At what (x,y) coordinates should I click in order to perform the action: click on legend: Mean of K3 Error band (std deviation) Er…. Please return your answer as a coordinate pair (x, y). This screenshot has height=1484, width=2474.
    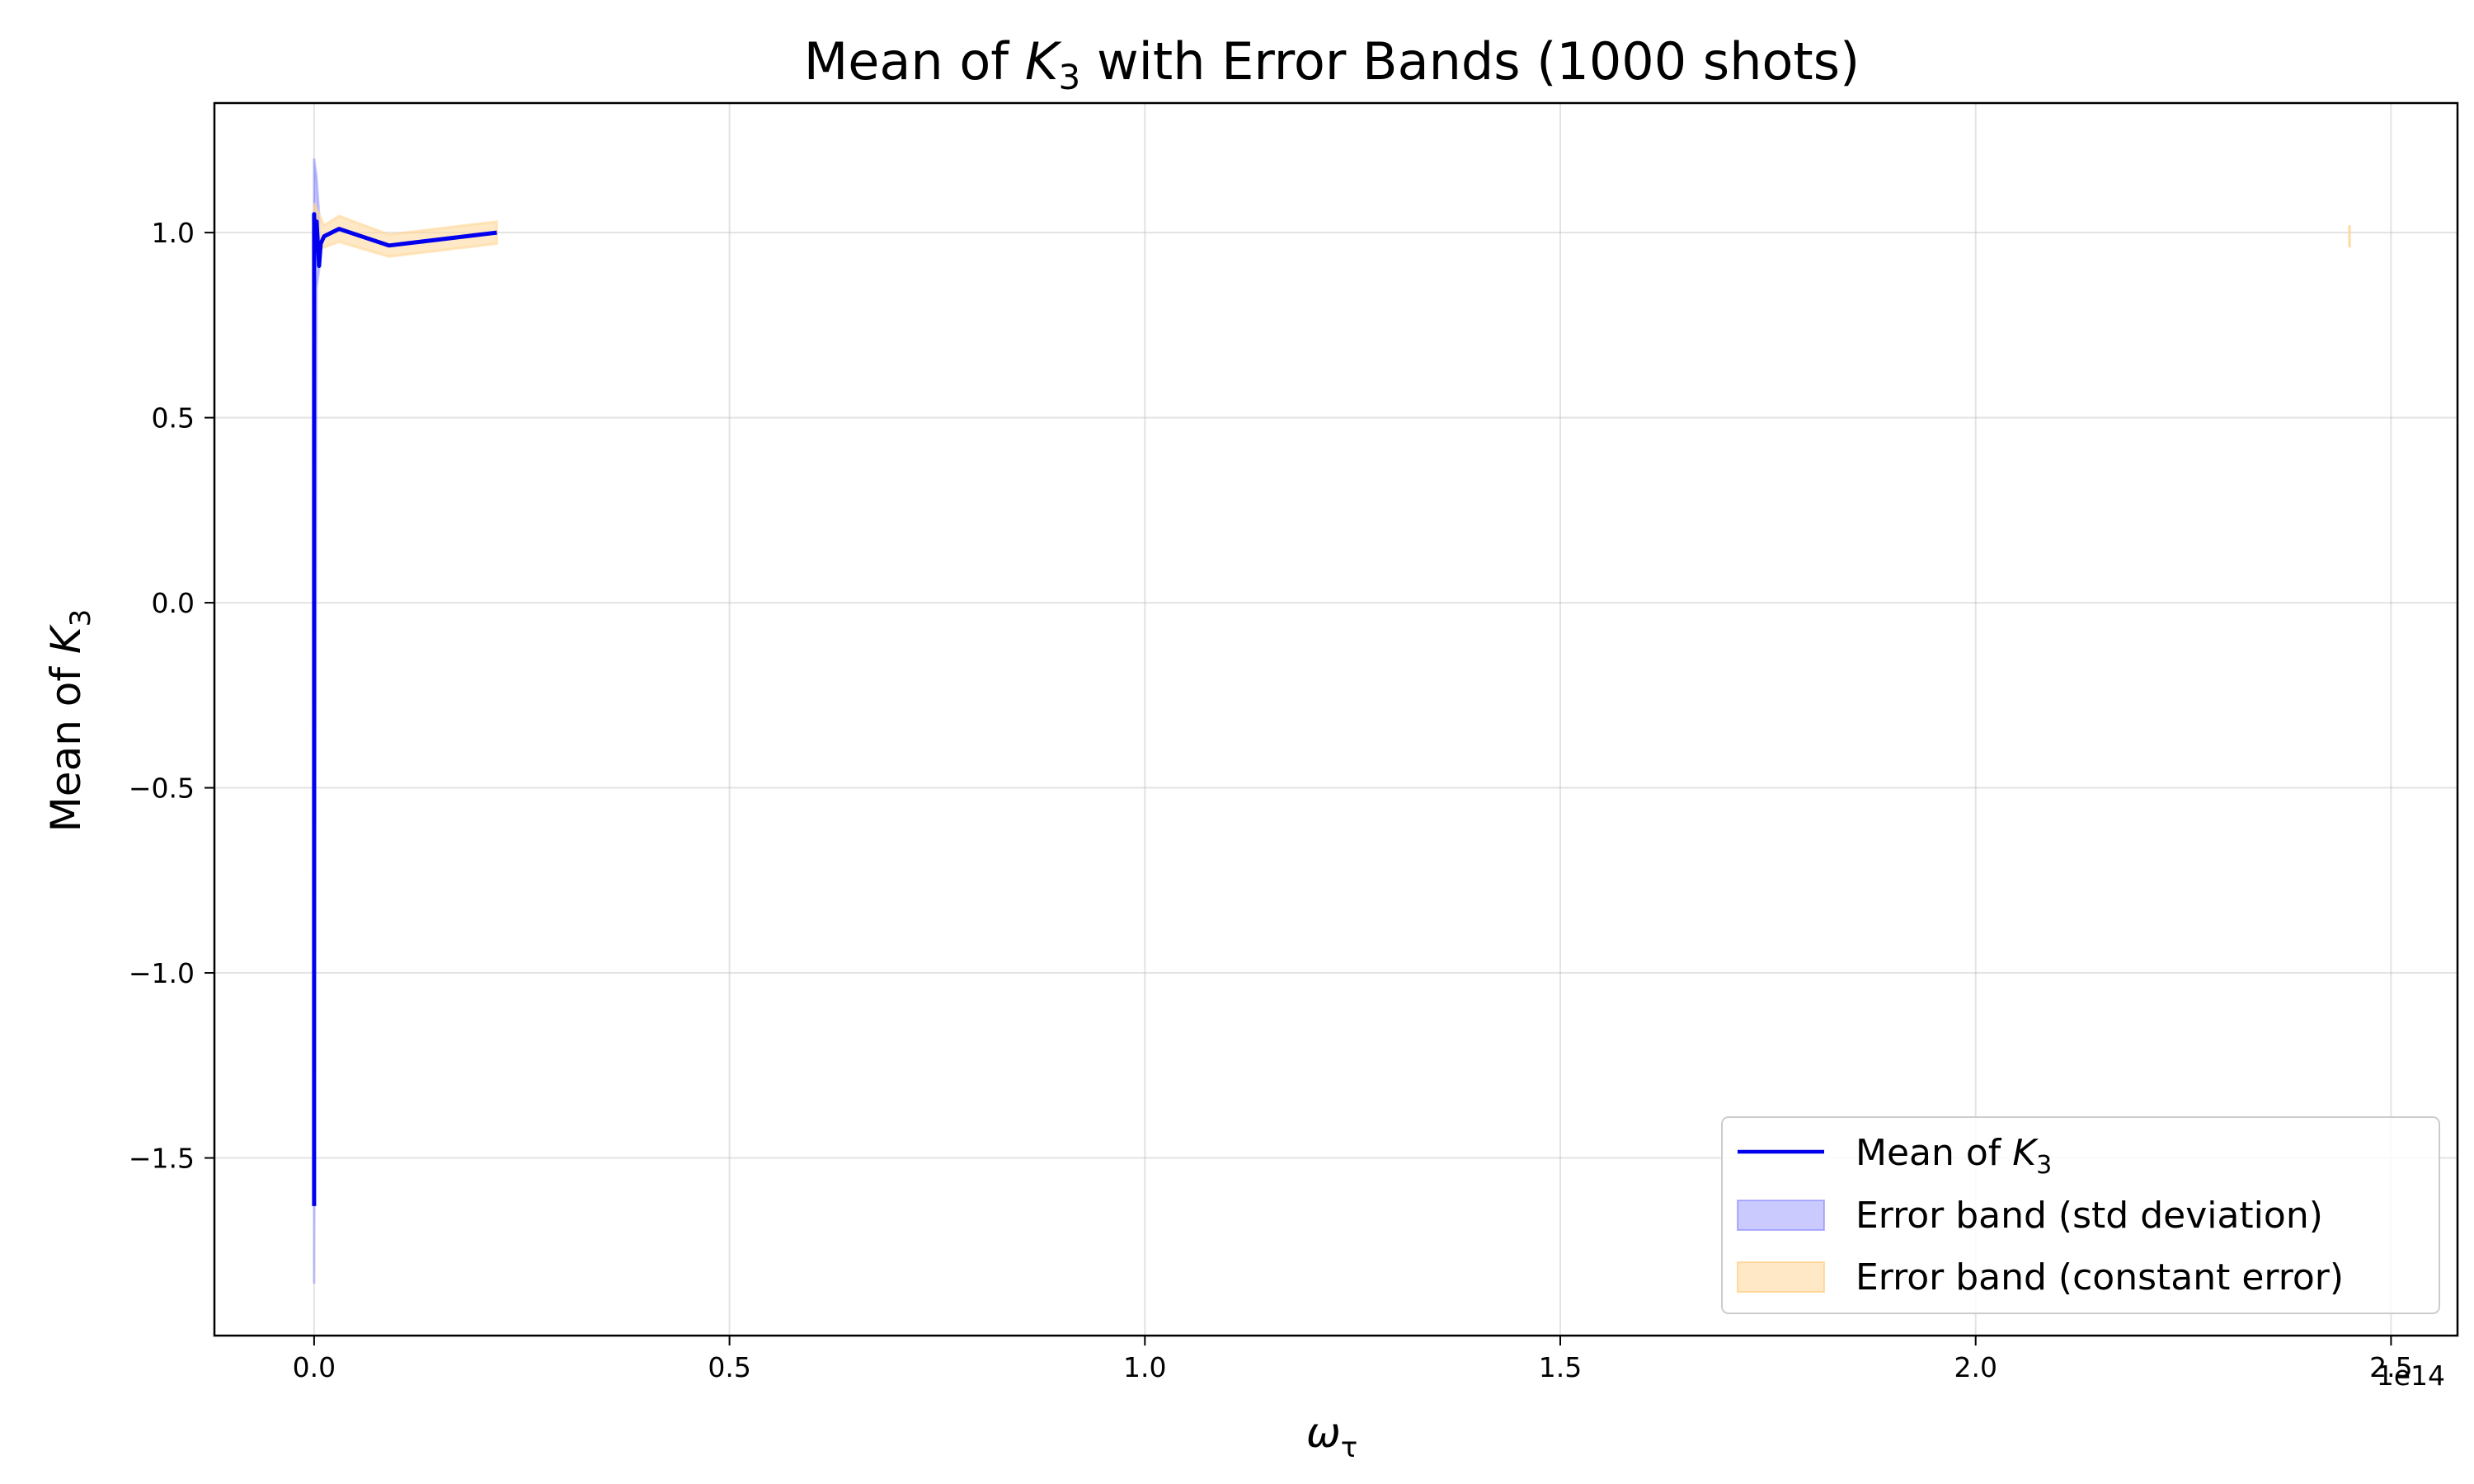
    Looking at the image, I should click on (2080, 1215).